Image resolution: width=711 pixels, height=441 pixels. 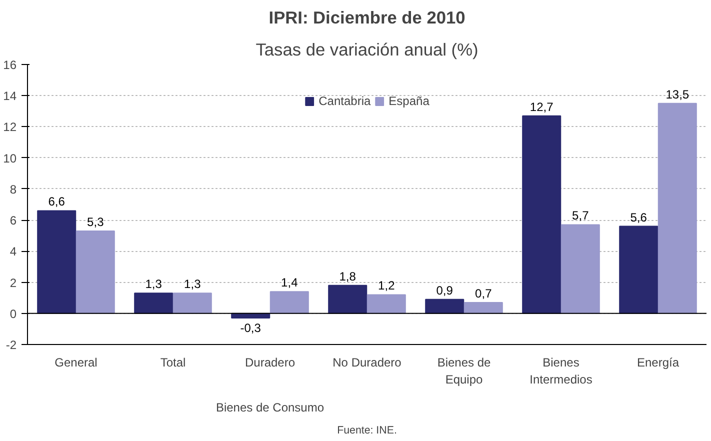 What do you see at coordinates (289, 283) in the screenshot?
I see `data-label: 1,4` at bounding box center [289, 283].